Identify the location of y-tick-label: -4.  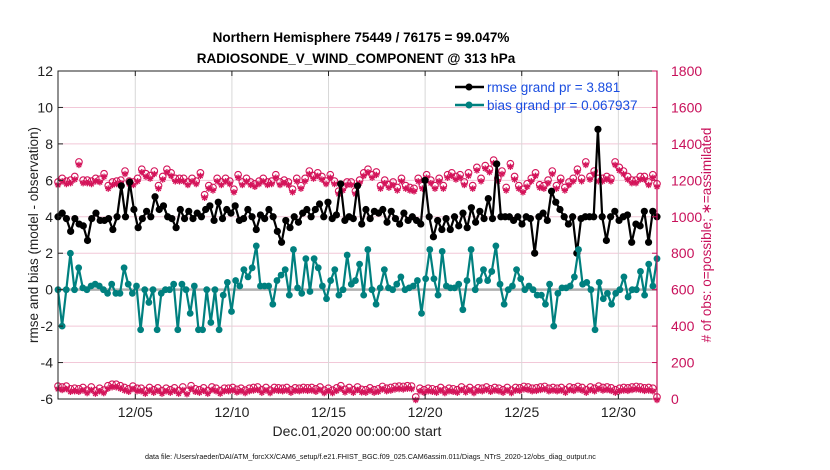
(47, 363).